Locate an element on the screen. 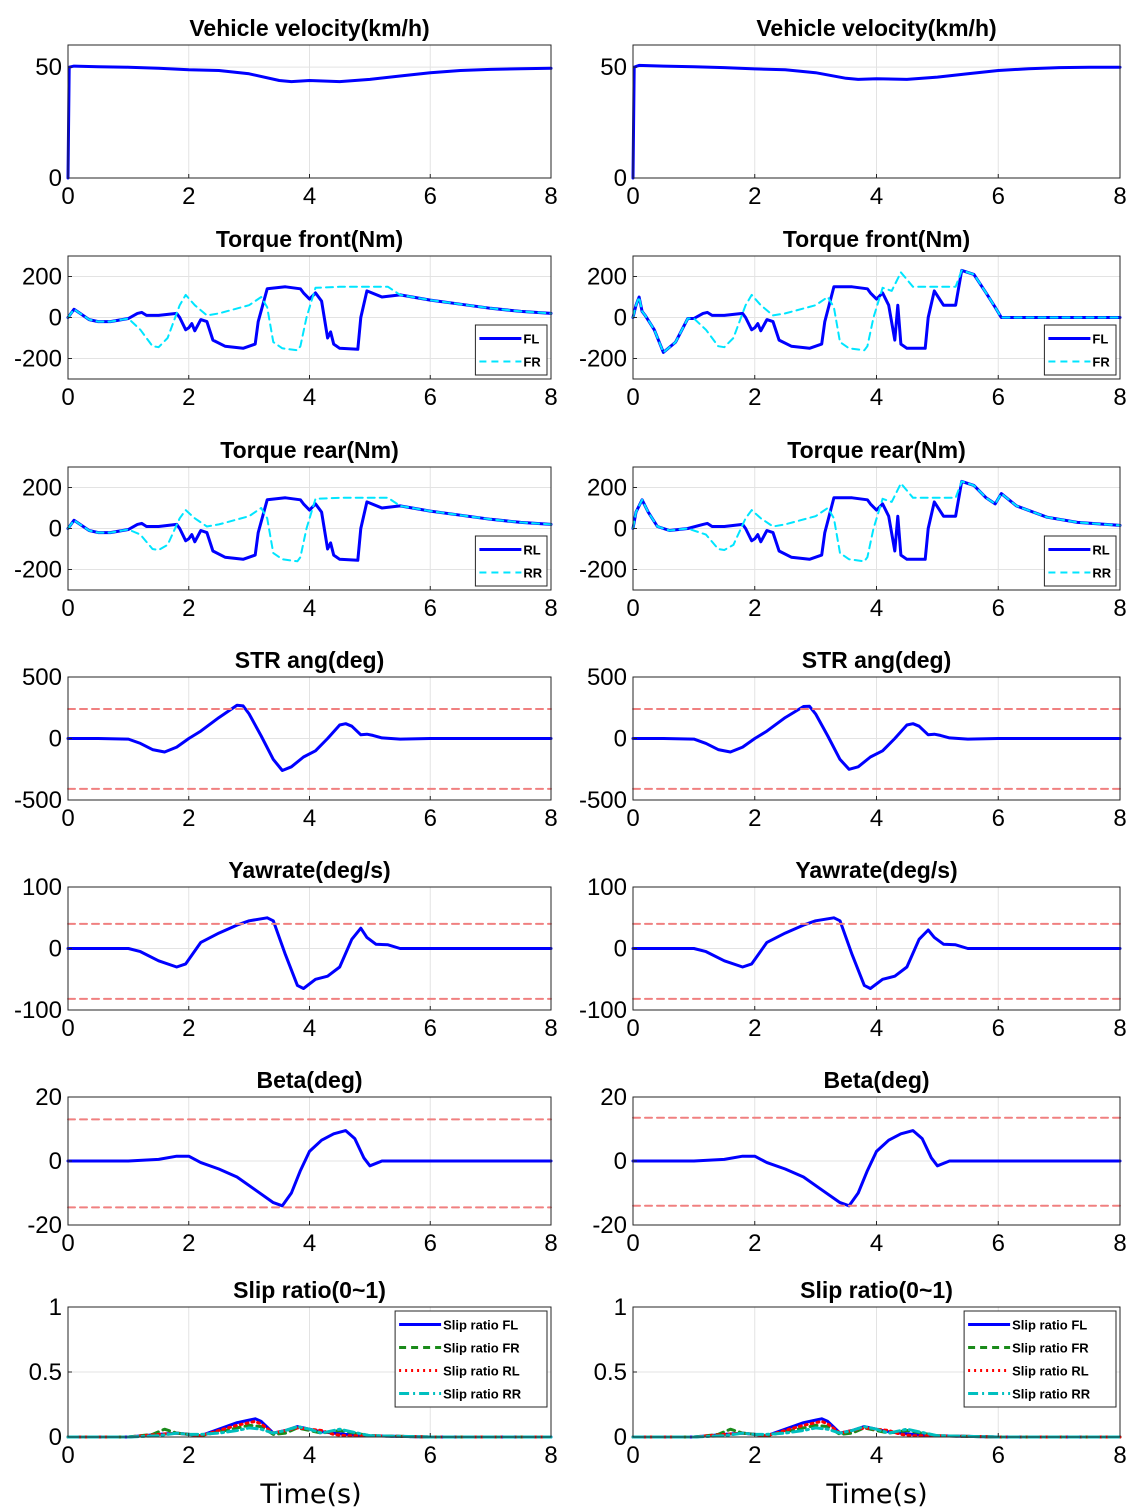  y-tick-label: 50 is located at coordinates (48, 67).